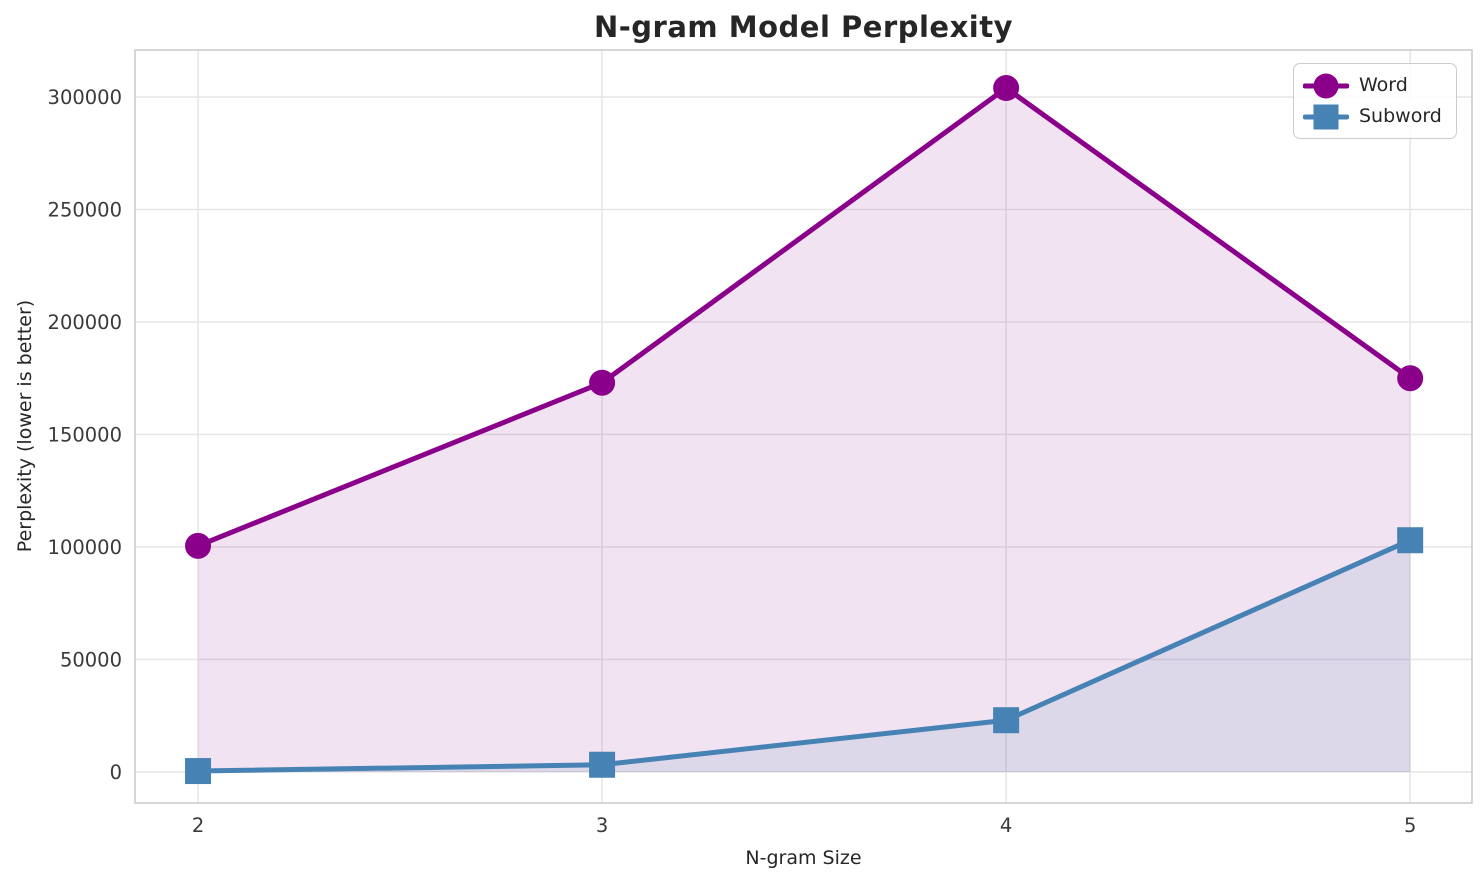  Describe the element at coordinates (85, 547) in the screenshot. I see `y-tick-label: 100000` at that location.